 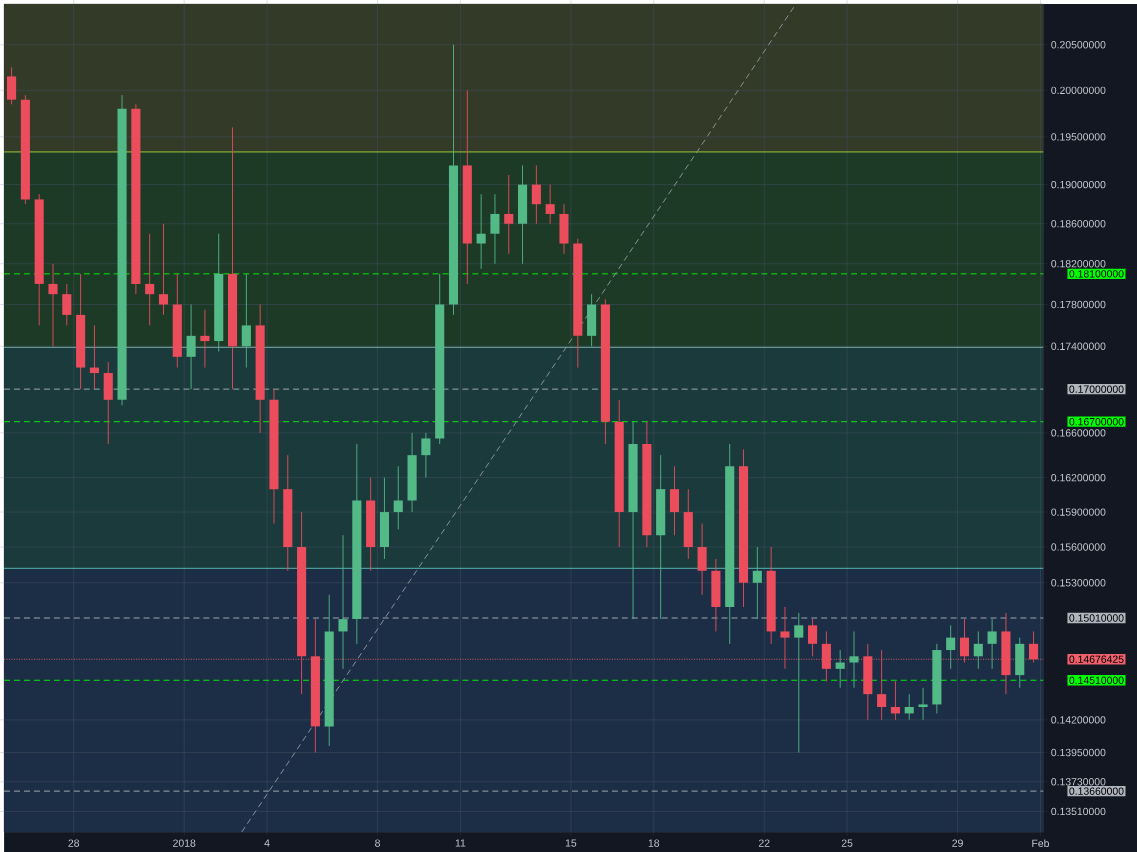 What do you see at coordinates (571, 843) in the screenshot?
I see `x-tick-label: 15` at bounding box center [571, 843].